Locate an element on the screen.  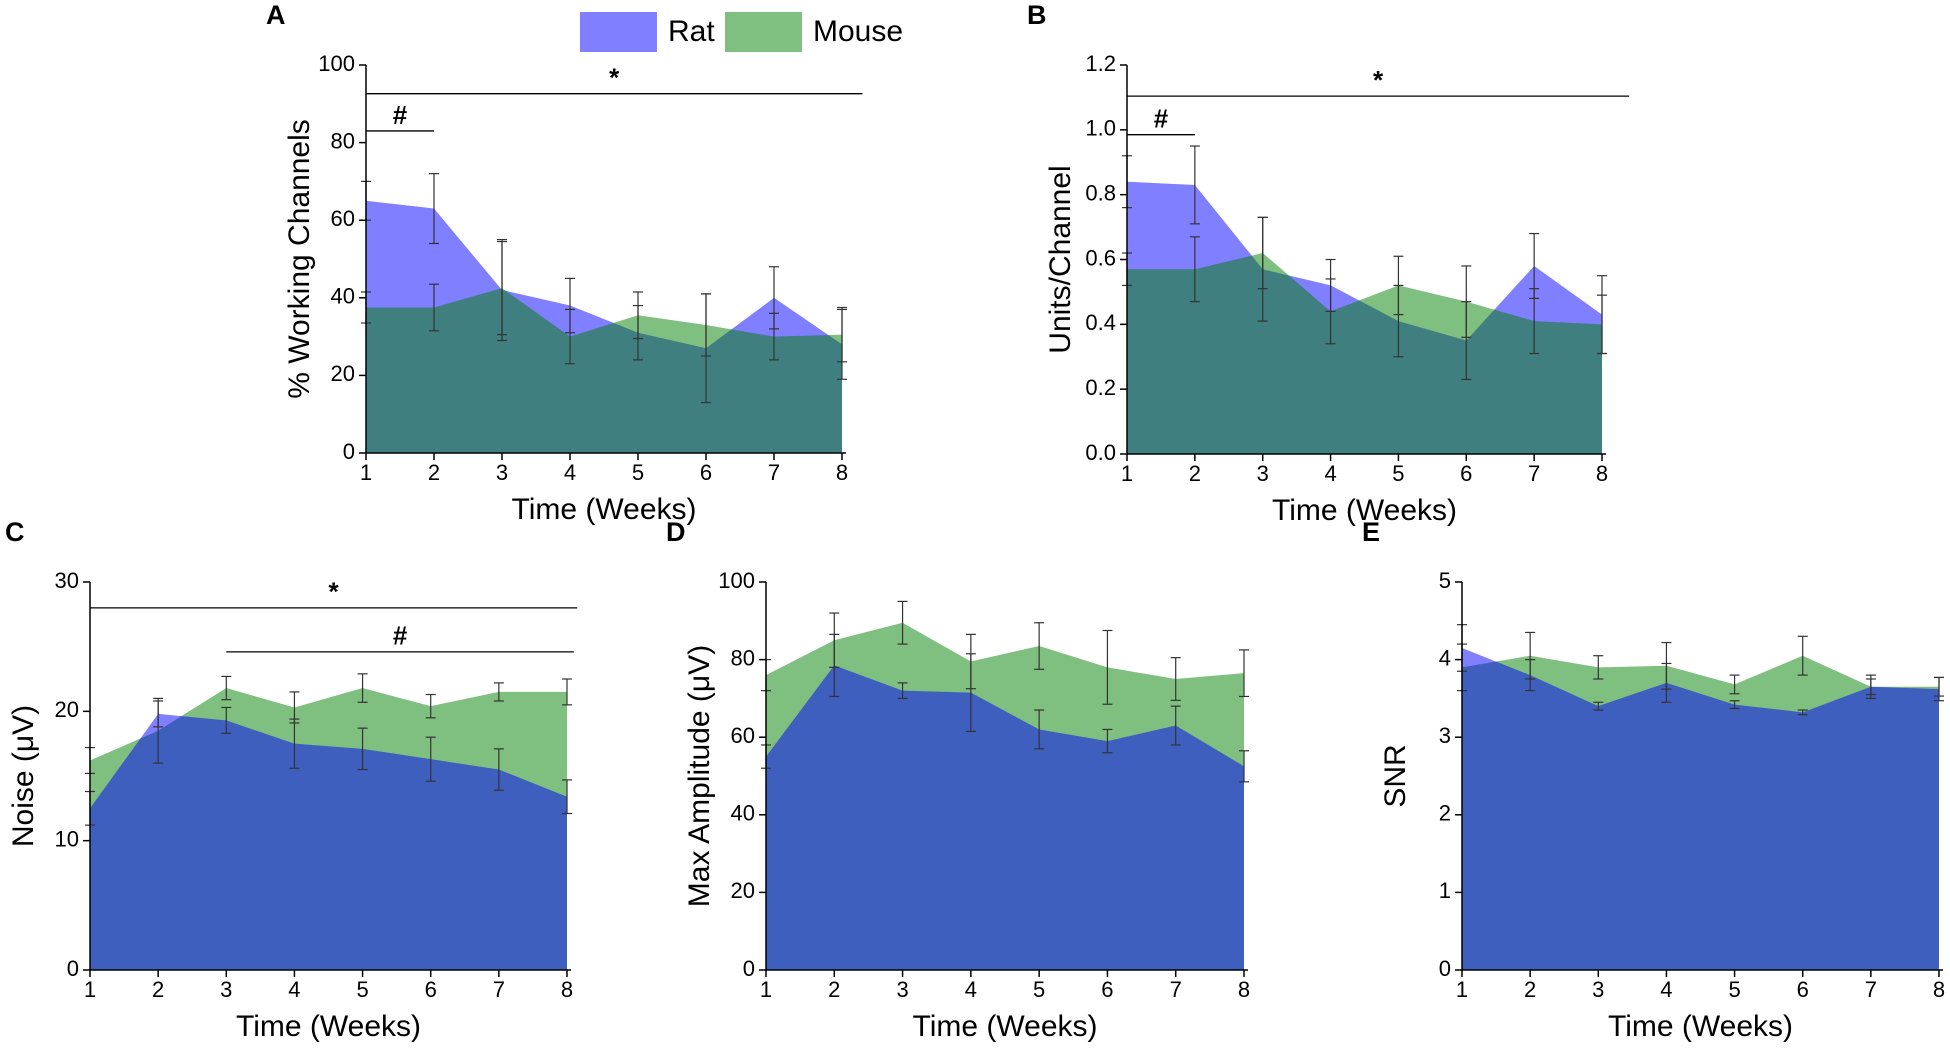
y-tick-label: 1 is located at coordinates (1445, 890).